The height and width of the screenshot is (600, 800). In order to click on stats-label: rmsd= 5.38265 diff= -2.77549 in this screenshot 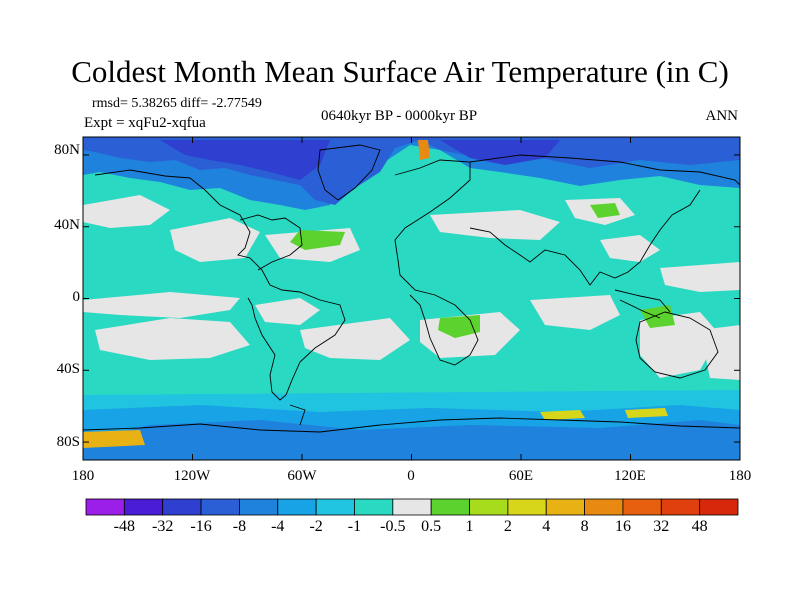, I will do `click(177, 103)`.